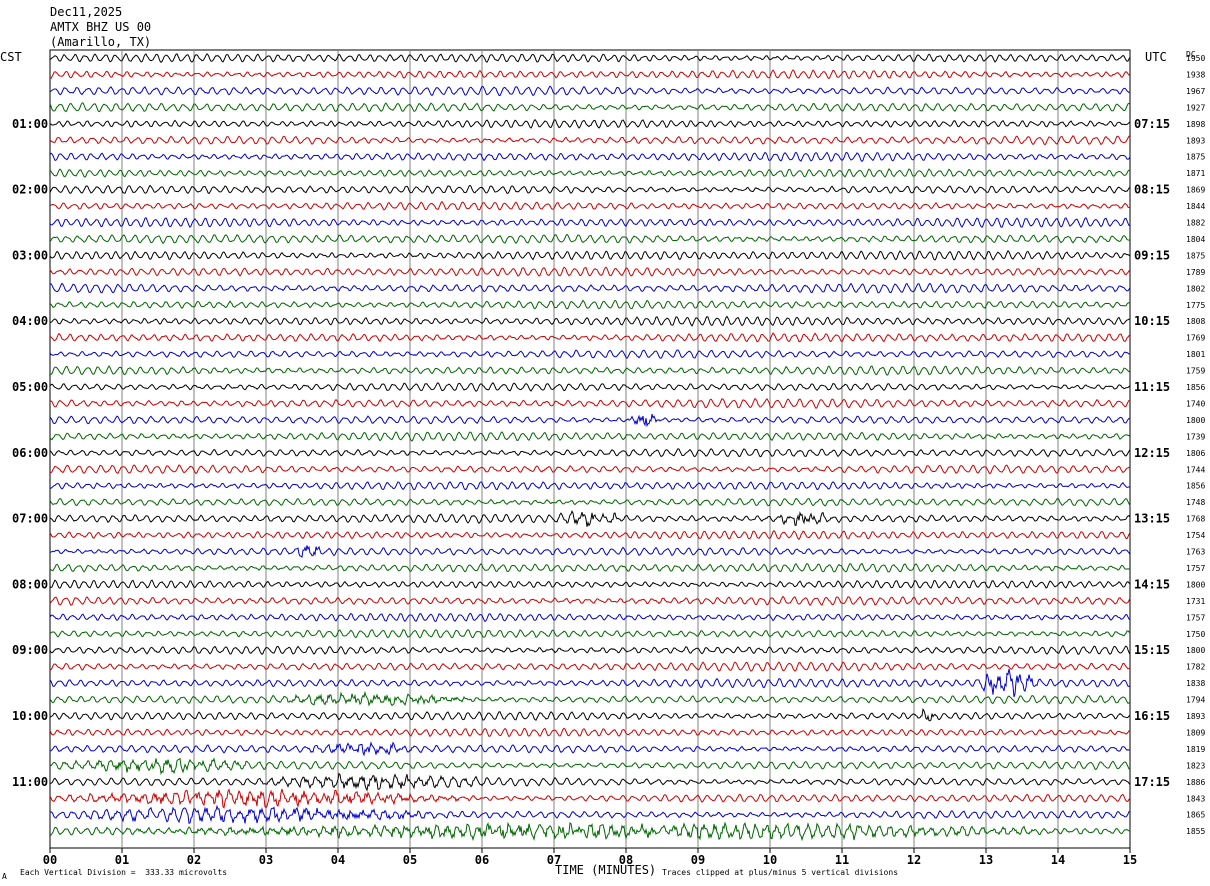  I want to click on left-hour-label: 09:00, so click(30, 650).